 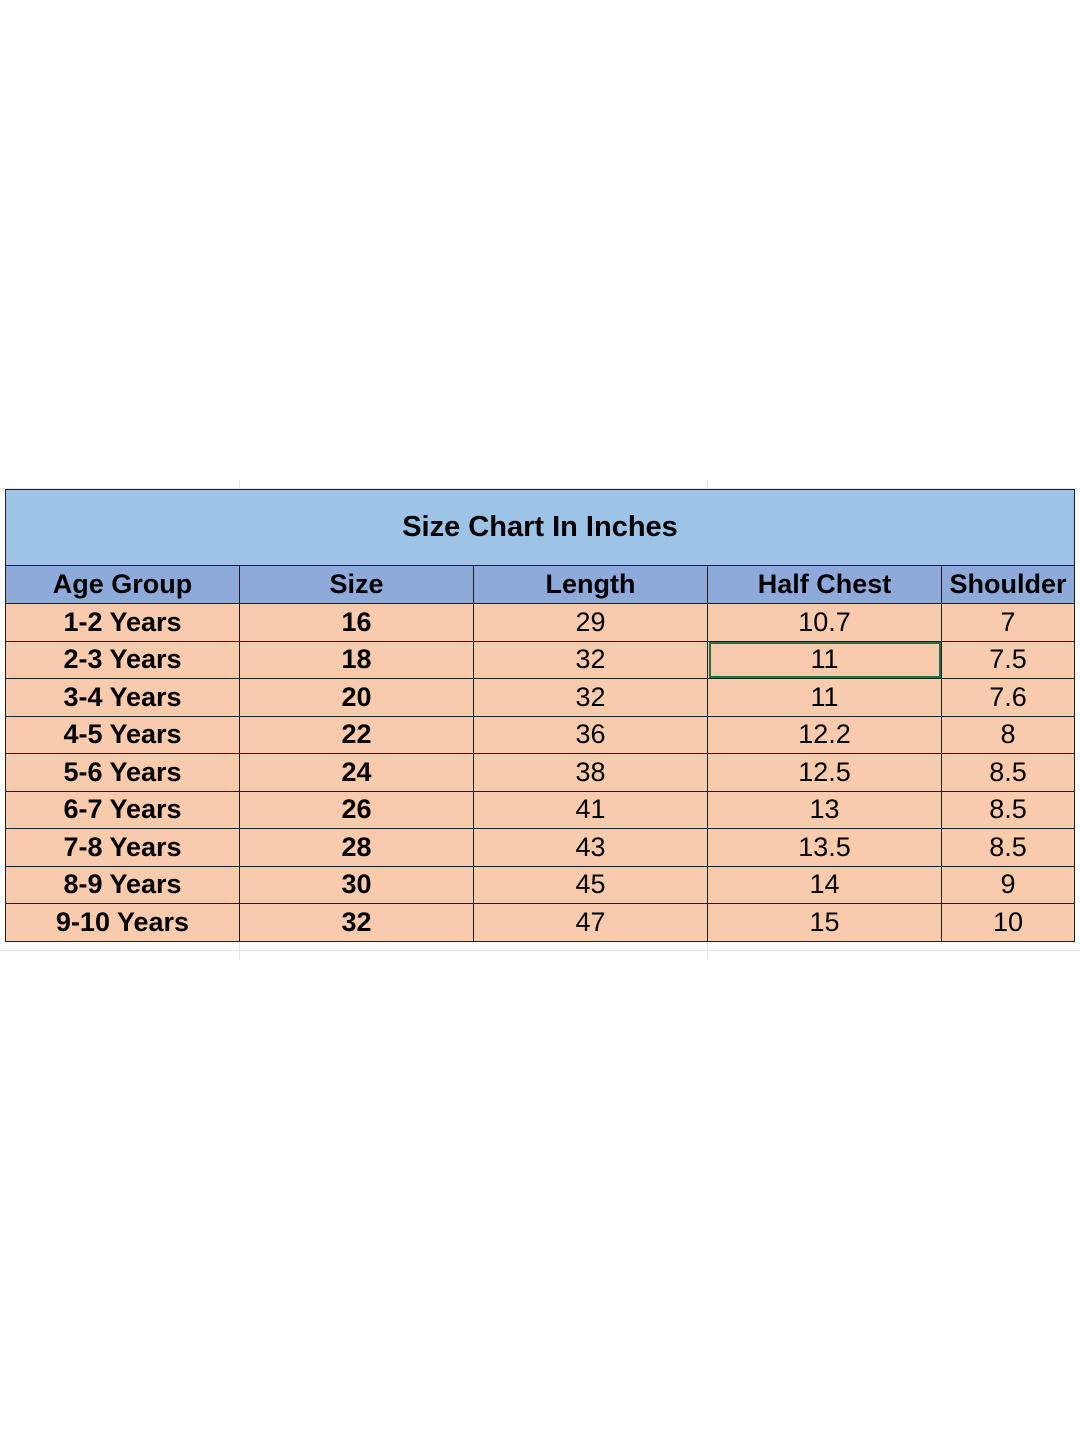 What do you see at coordinates (824, 584) in the screenshot?
I see `column-header-half-chest: Half Chest` at bounding box center [824, 584].